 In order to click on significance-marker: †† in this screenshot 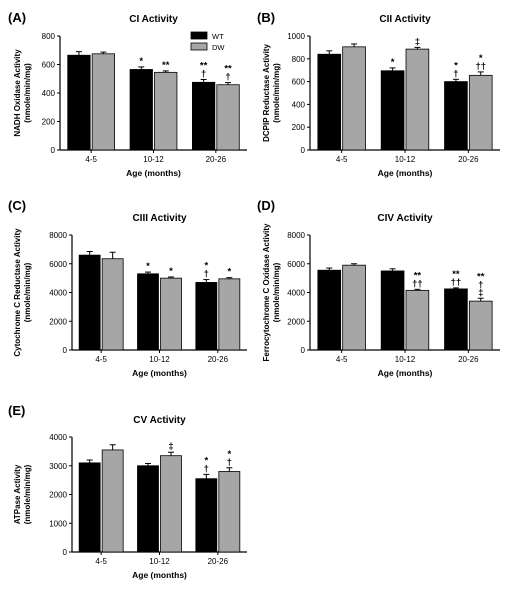, I will do `click(456, 282)`.